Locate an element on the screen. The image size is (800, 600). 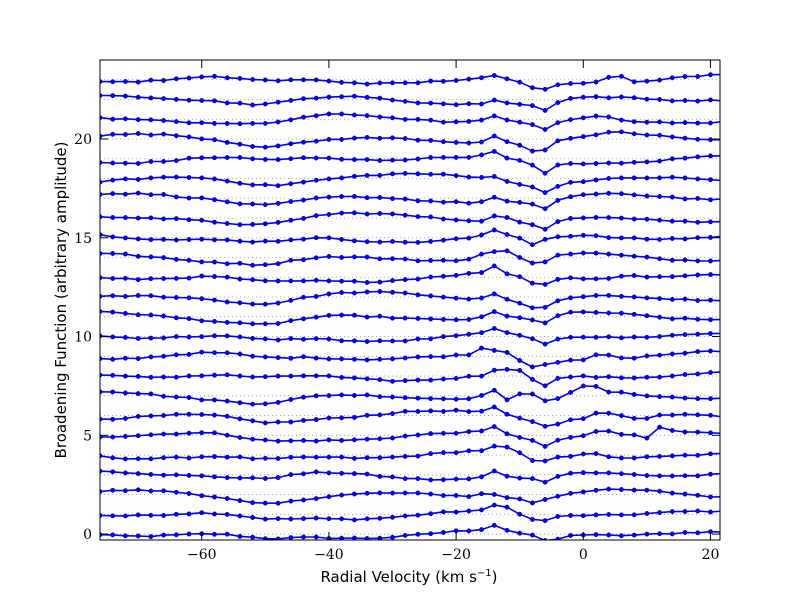
y-tick-label-1: 5 is located at coordinates (87, 436).